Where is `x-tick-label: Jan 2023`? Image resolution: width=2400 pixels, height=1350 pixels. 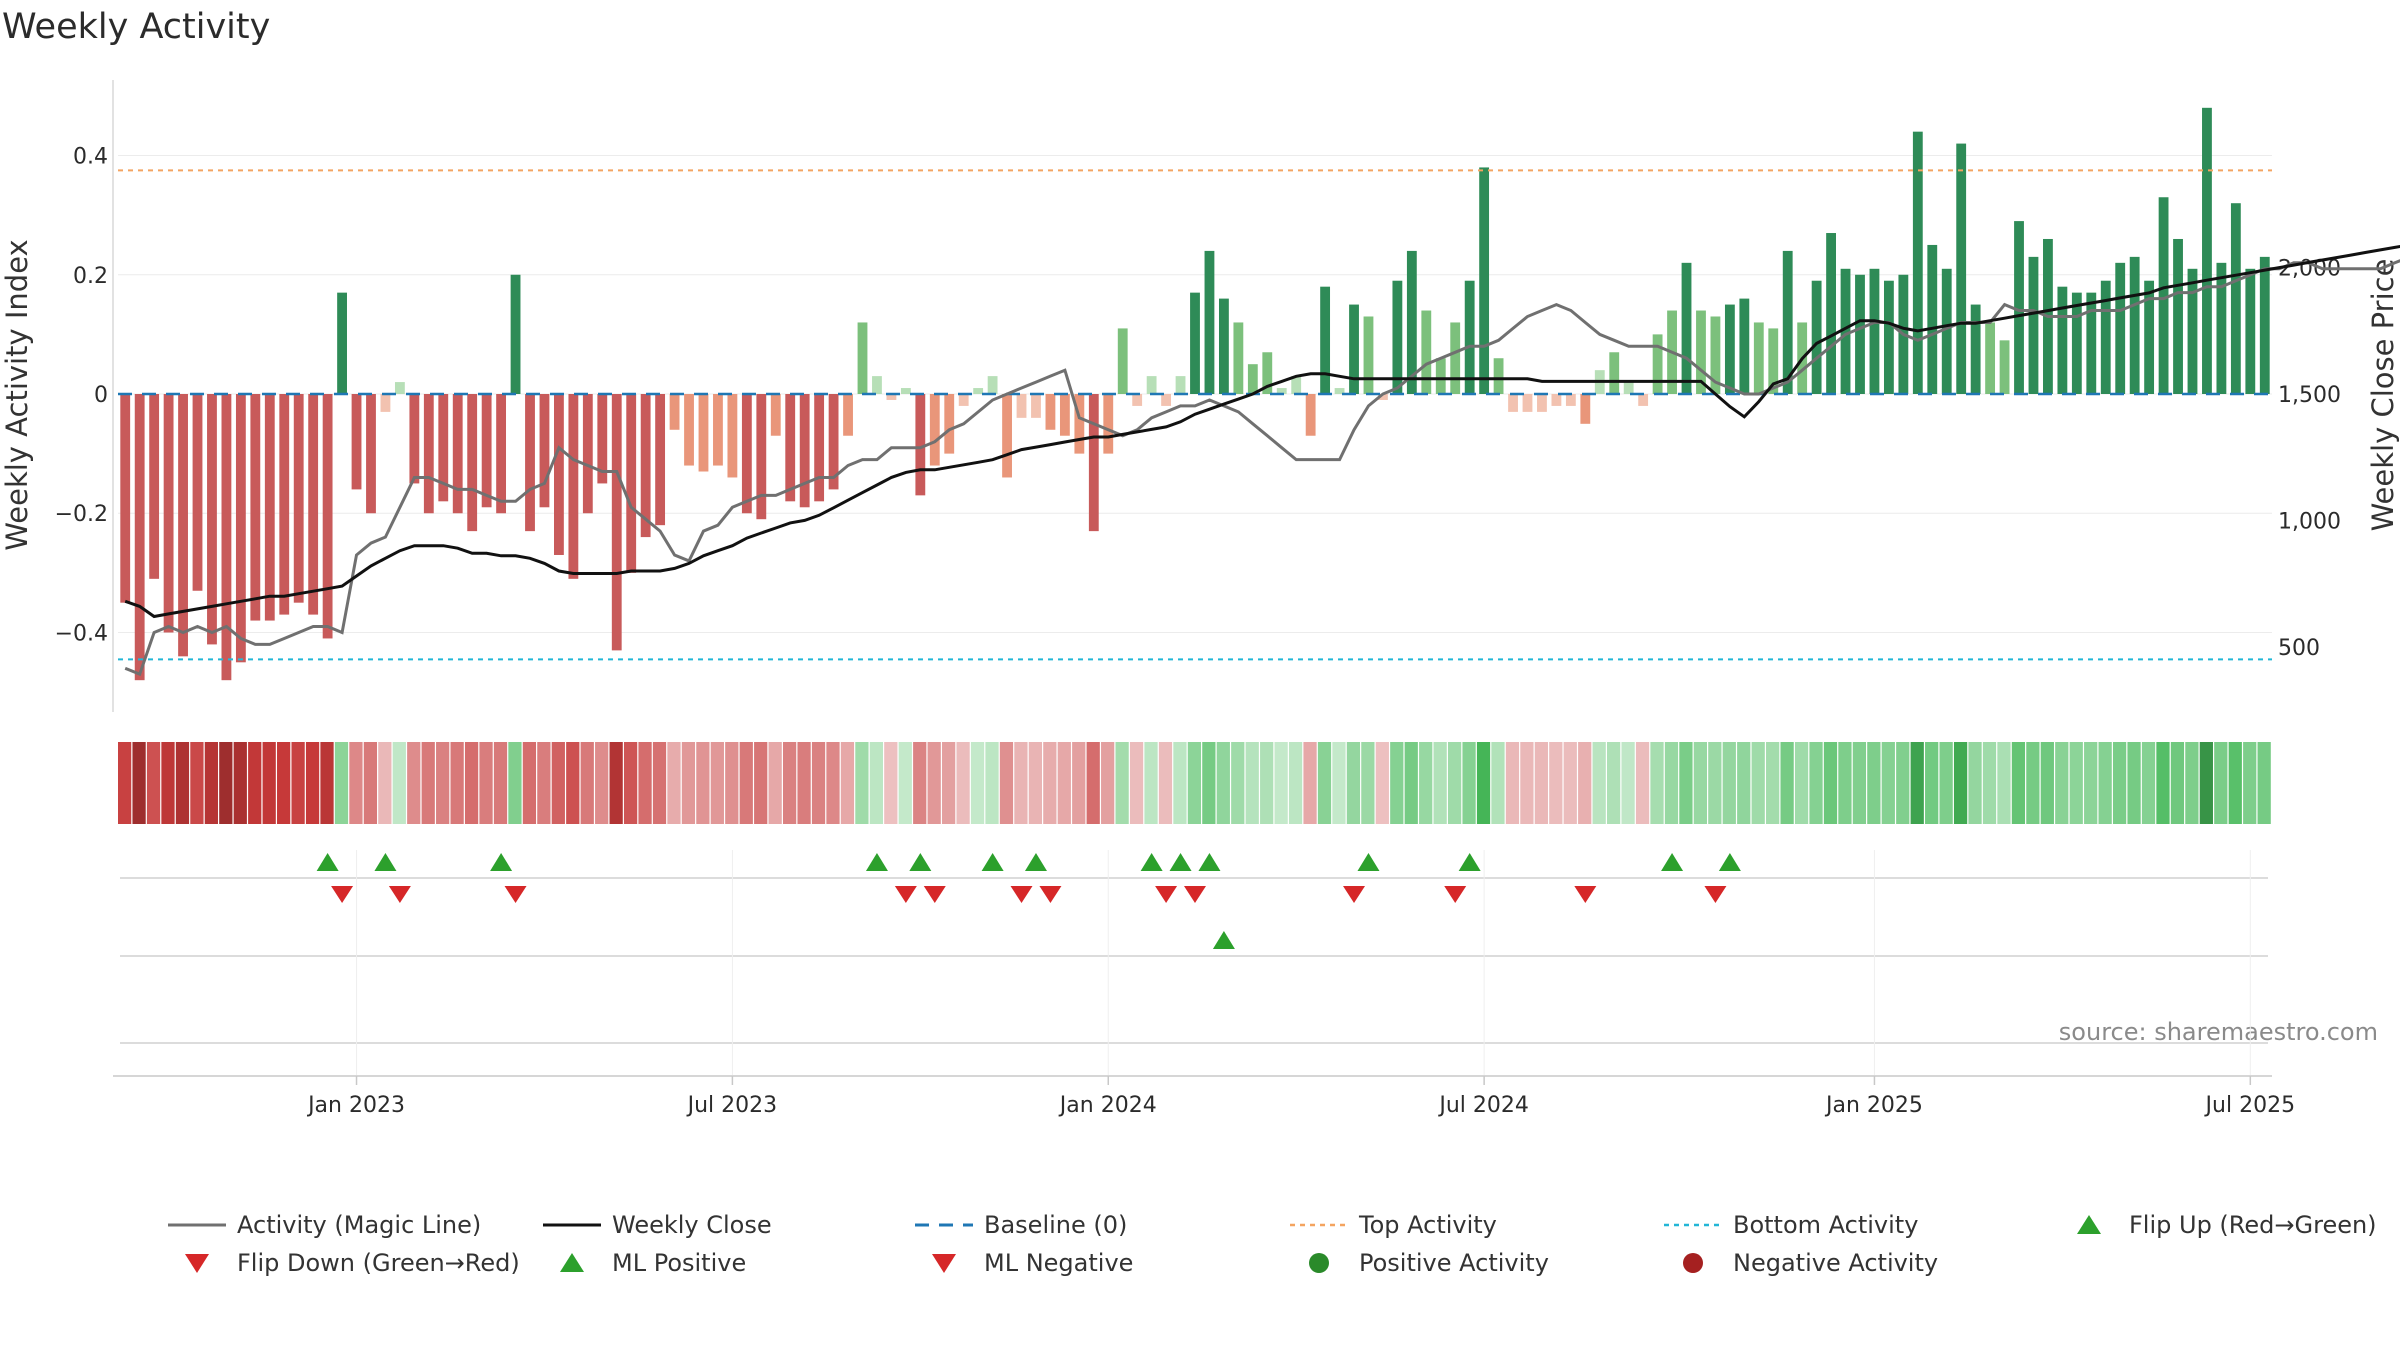
x-tick-label: Jan 2023 is located at coordinates (355, 1105).